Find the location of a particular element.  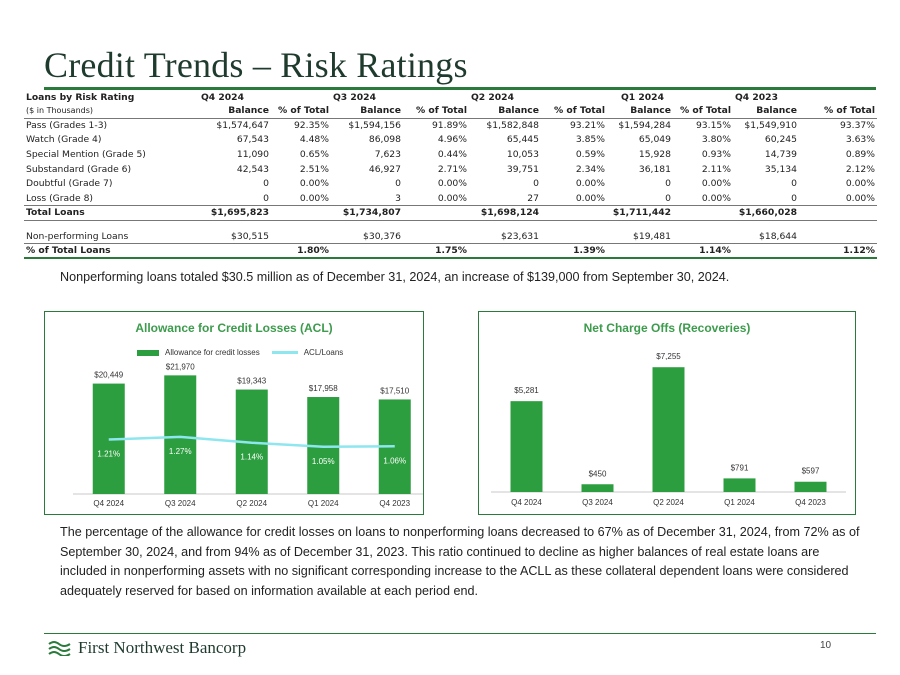

table-cell: 3.85% is located at coordinates (590, 140).